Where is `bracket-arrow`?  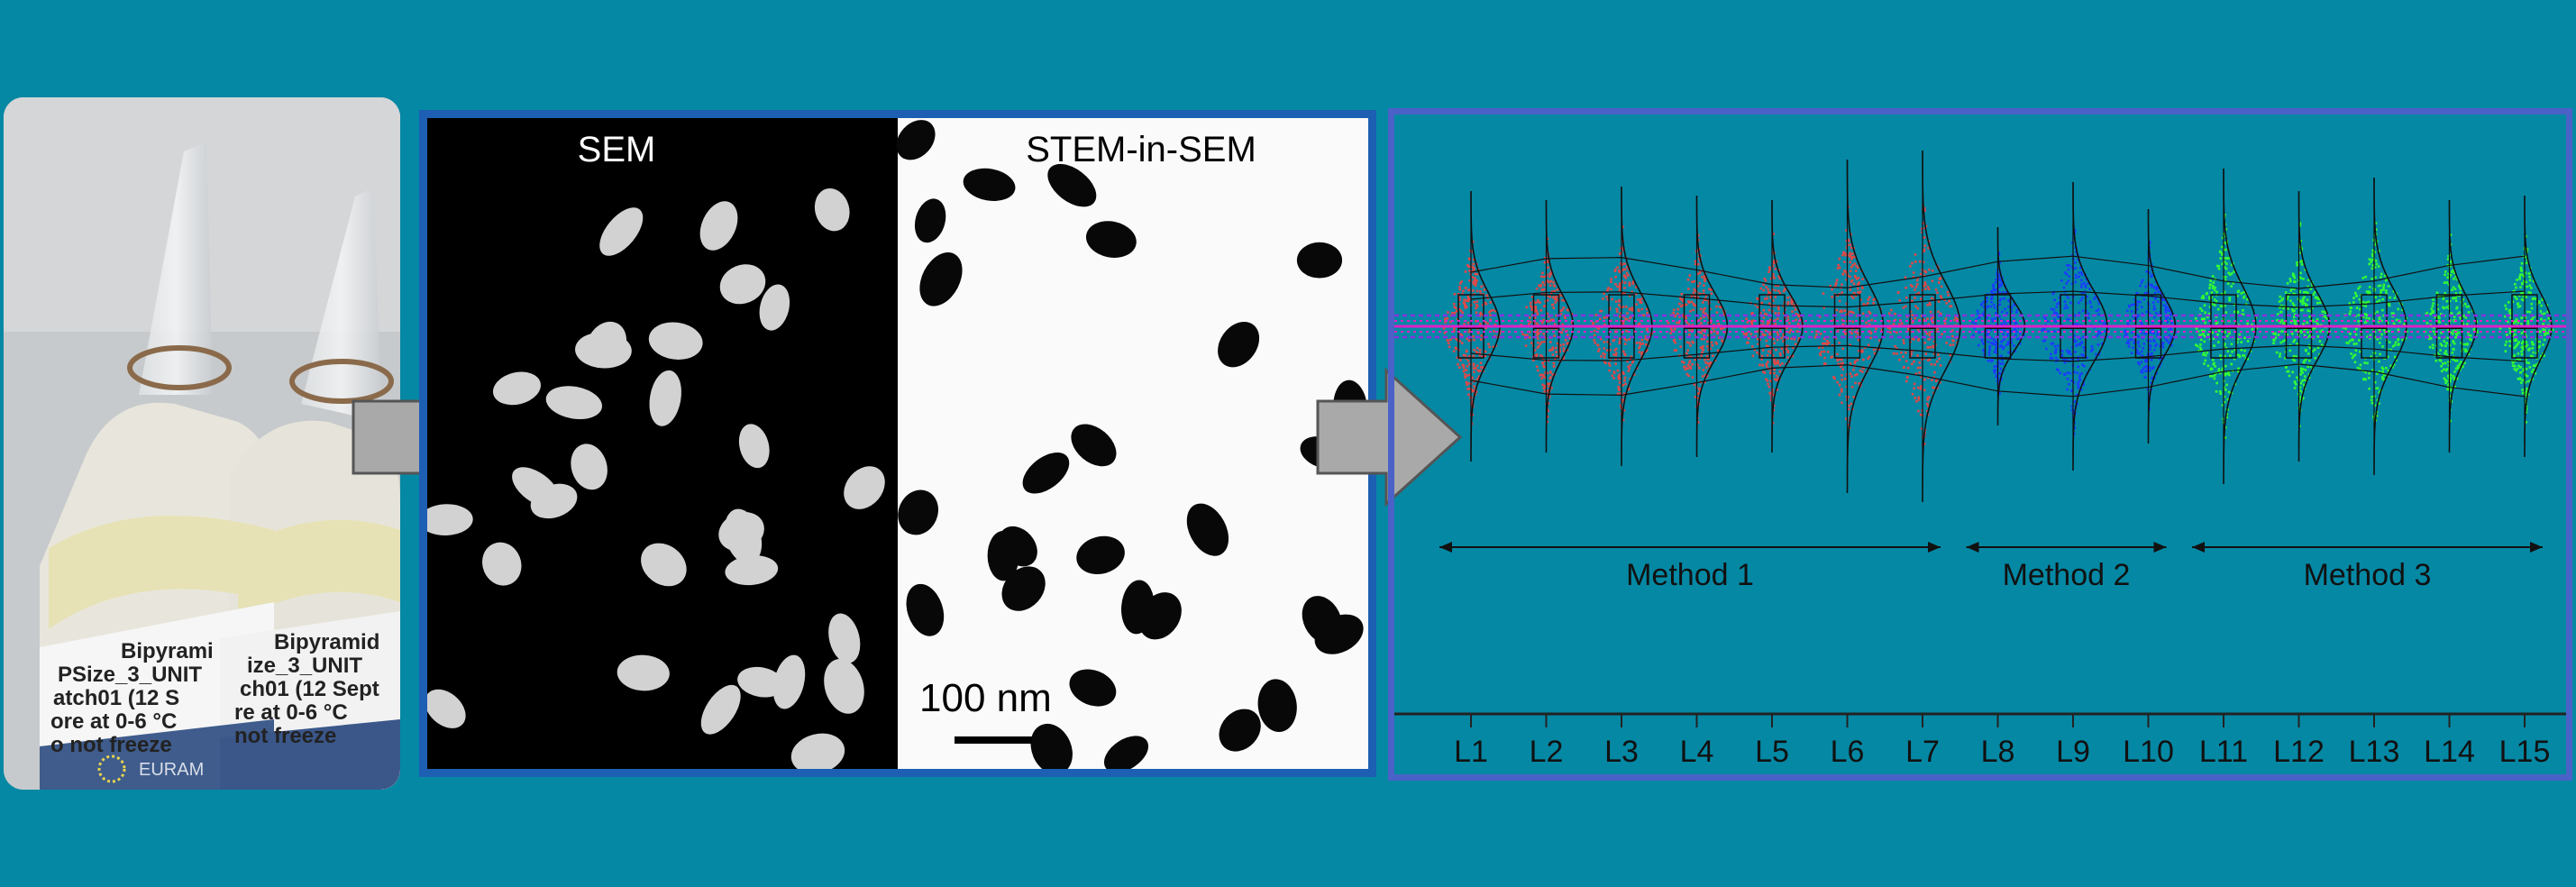
bracket-arrow is located at coordinates (2198, 547).